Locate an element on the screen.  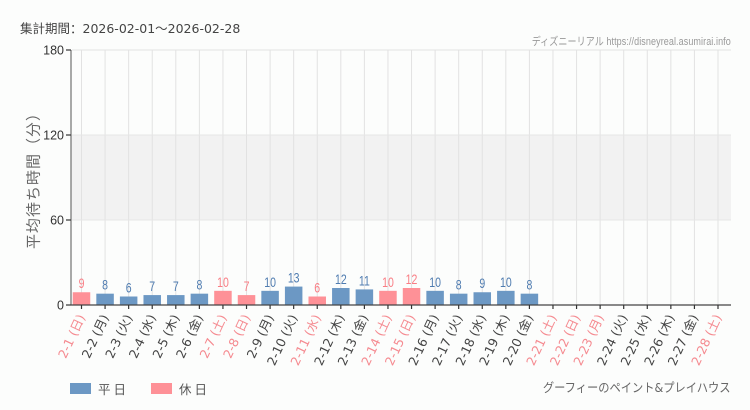
legend-label: 休日 is located at coordinates (195, 389).